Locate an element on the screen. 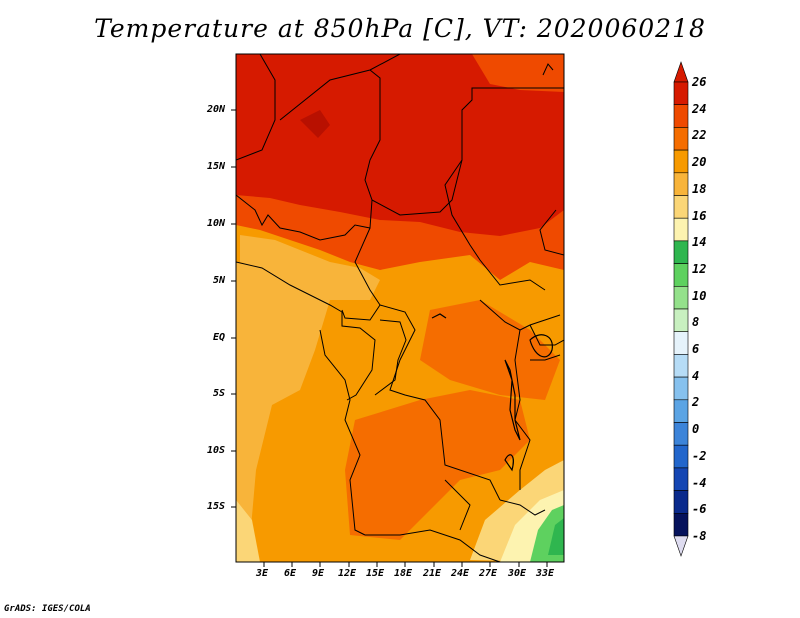 This screenshot has width=800, height=618. colorbar-label: -4 is located at coordinates (699, 482).